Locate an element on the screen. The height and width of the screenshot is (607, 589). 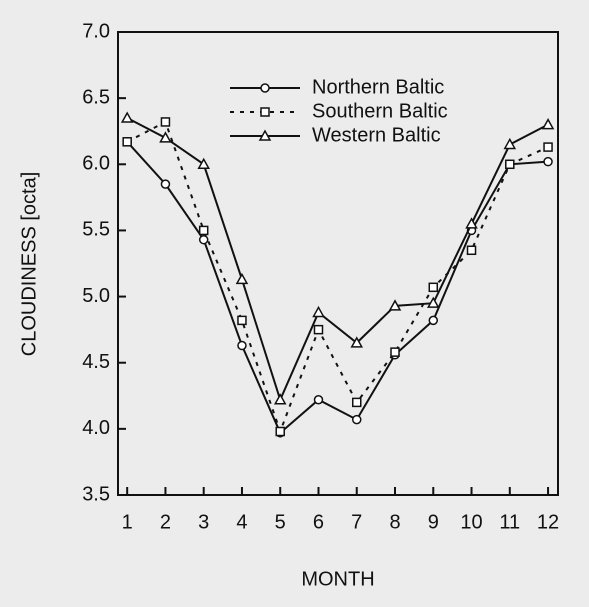
y-tick-label: 3.5 is located at coordinates (96, 494).